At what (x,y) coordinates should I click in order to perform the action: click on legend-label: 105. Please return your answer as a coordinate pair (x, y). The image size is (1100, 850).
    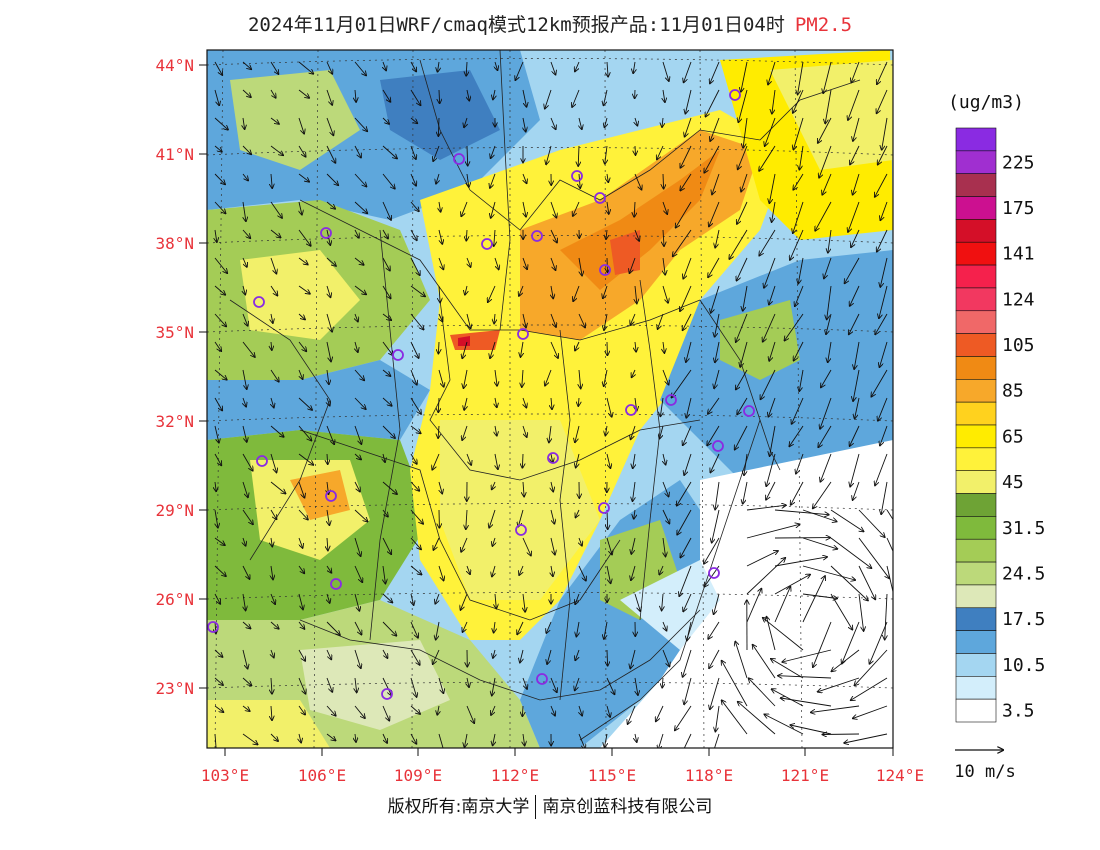
    Looking at the image, I should click on (1018, 345).